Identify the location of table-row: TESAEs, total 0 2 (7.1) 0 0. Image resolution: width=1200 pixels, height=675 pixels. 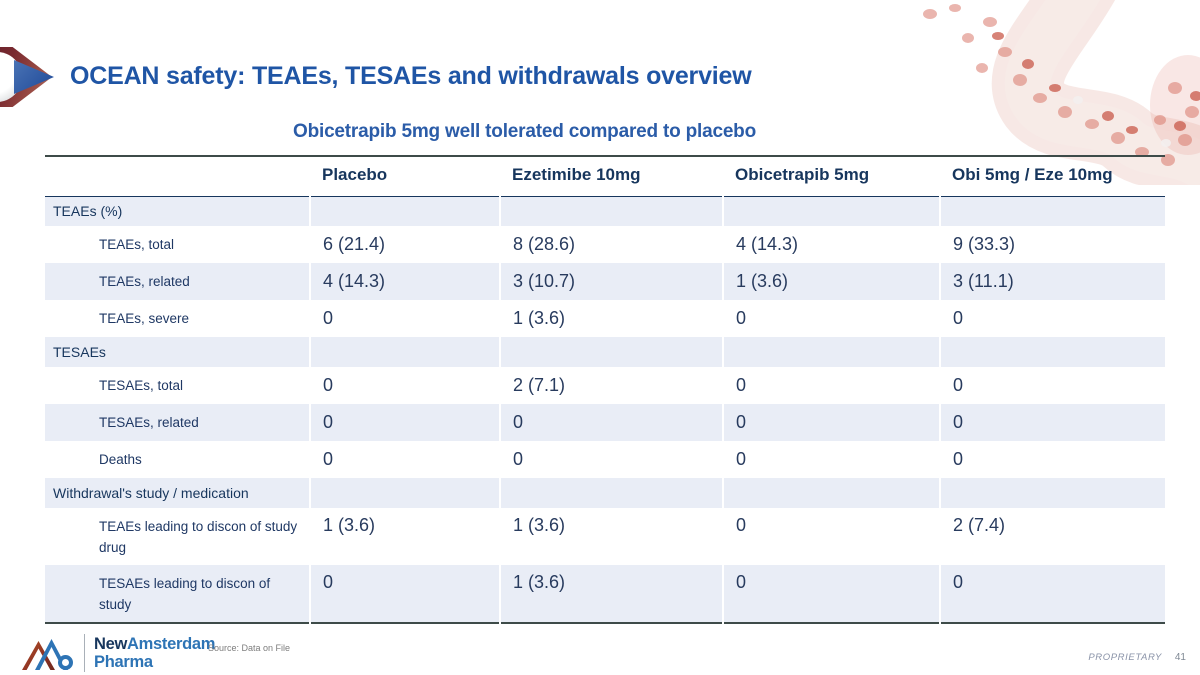
(605, 385).